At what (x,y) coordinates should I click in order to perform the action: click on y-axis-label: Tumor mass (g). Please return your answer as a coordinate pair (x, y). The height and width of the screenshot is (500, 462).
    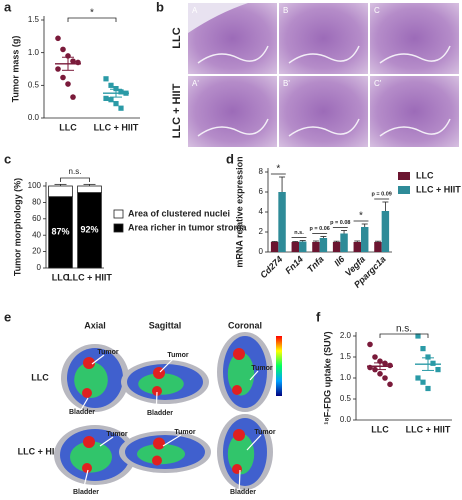
    Looking at the image, I should click on (15, 69).